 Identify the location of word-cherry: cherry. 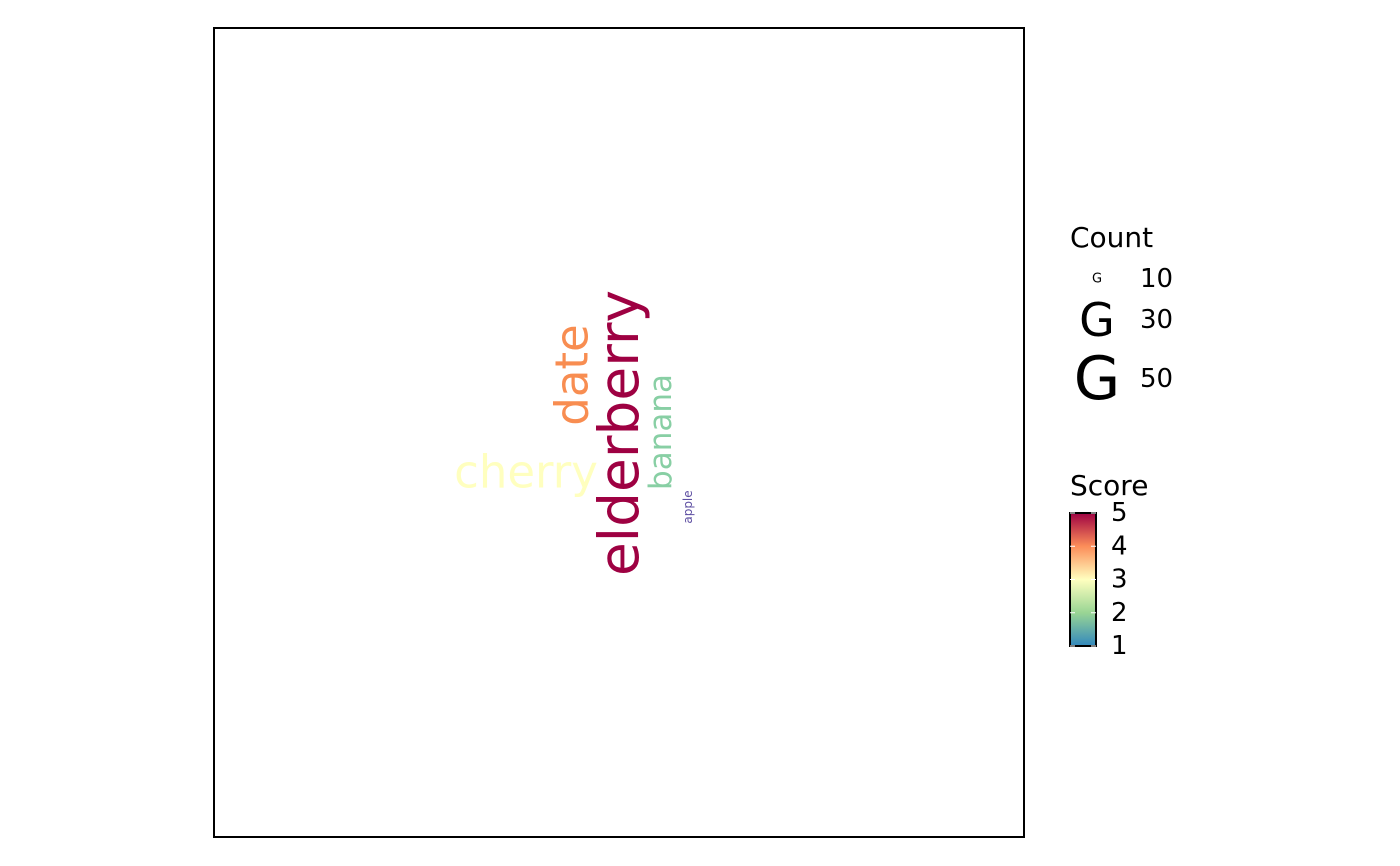
(526, 472).